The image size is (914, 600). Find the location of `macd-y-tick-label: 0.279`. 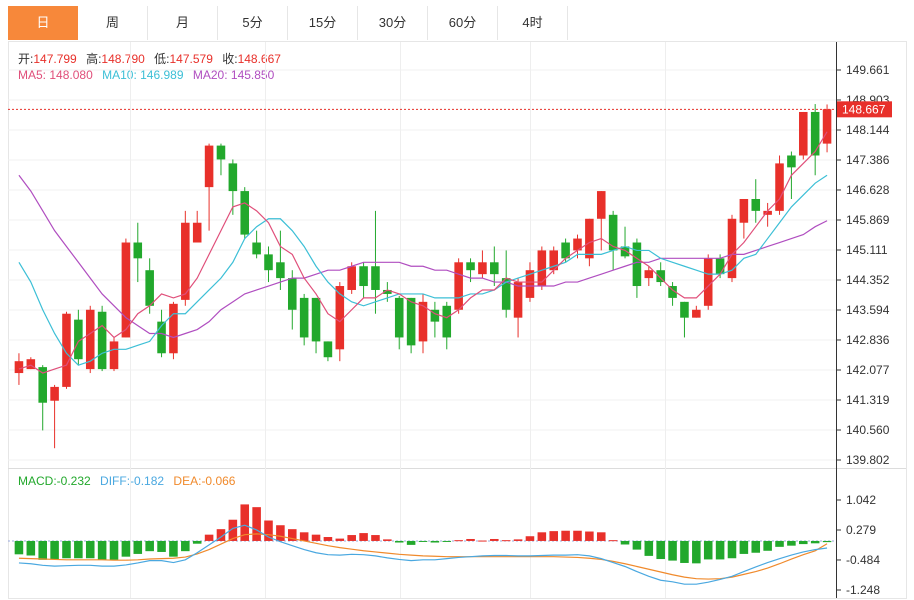

macd-y-tick-label: 0.279 is located at coordinates (861, 530).